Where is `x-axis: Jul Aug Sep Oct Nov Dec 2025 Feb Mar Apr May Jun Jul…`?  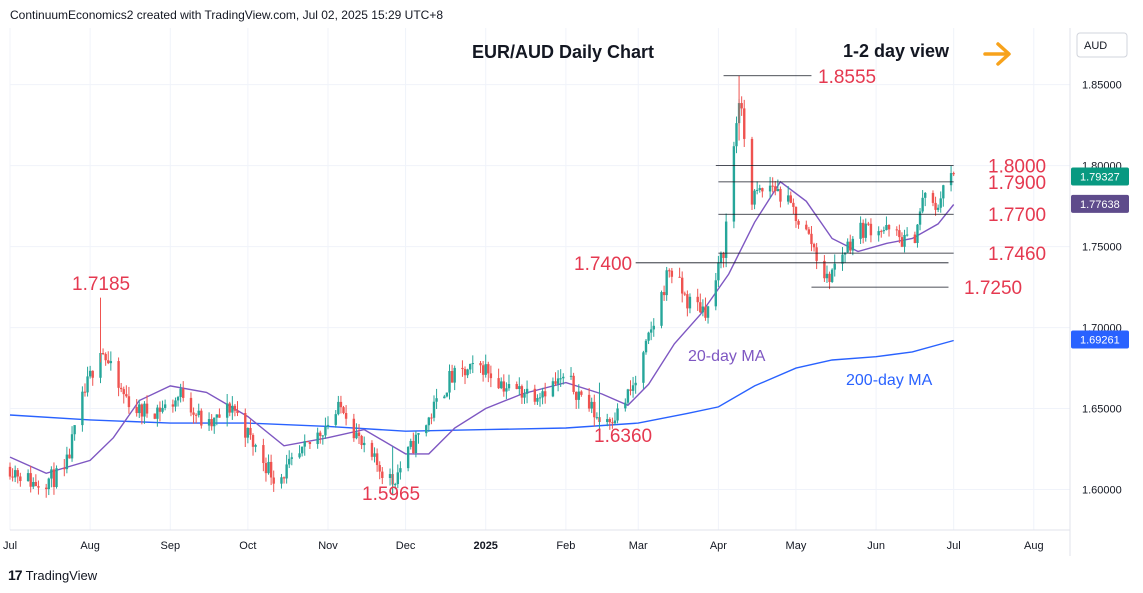 x-axis: Jul Aug Sep Oct Nov Dec 2025 Feb Mar Apr May Jun Jul… is located at coordinates (523, 546).